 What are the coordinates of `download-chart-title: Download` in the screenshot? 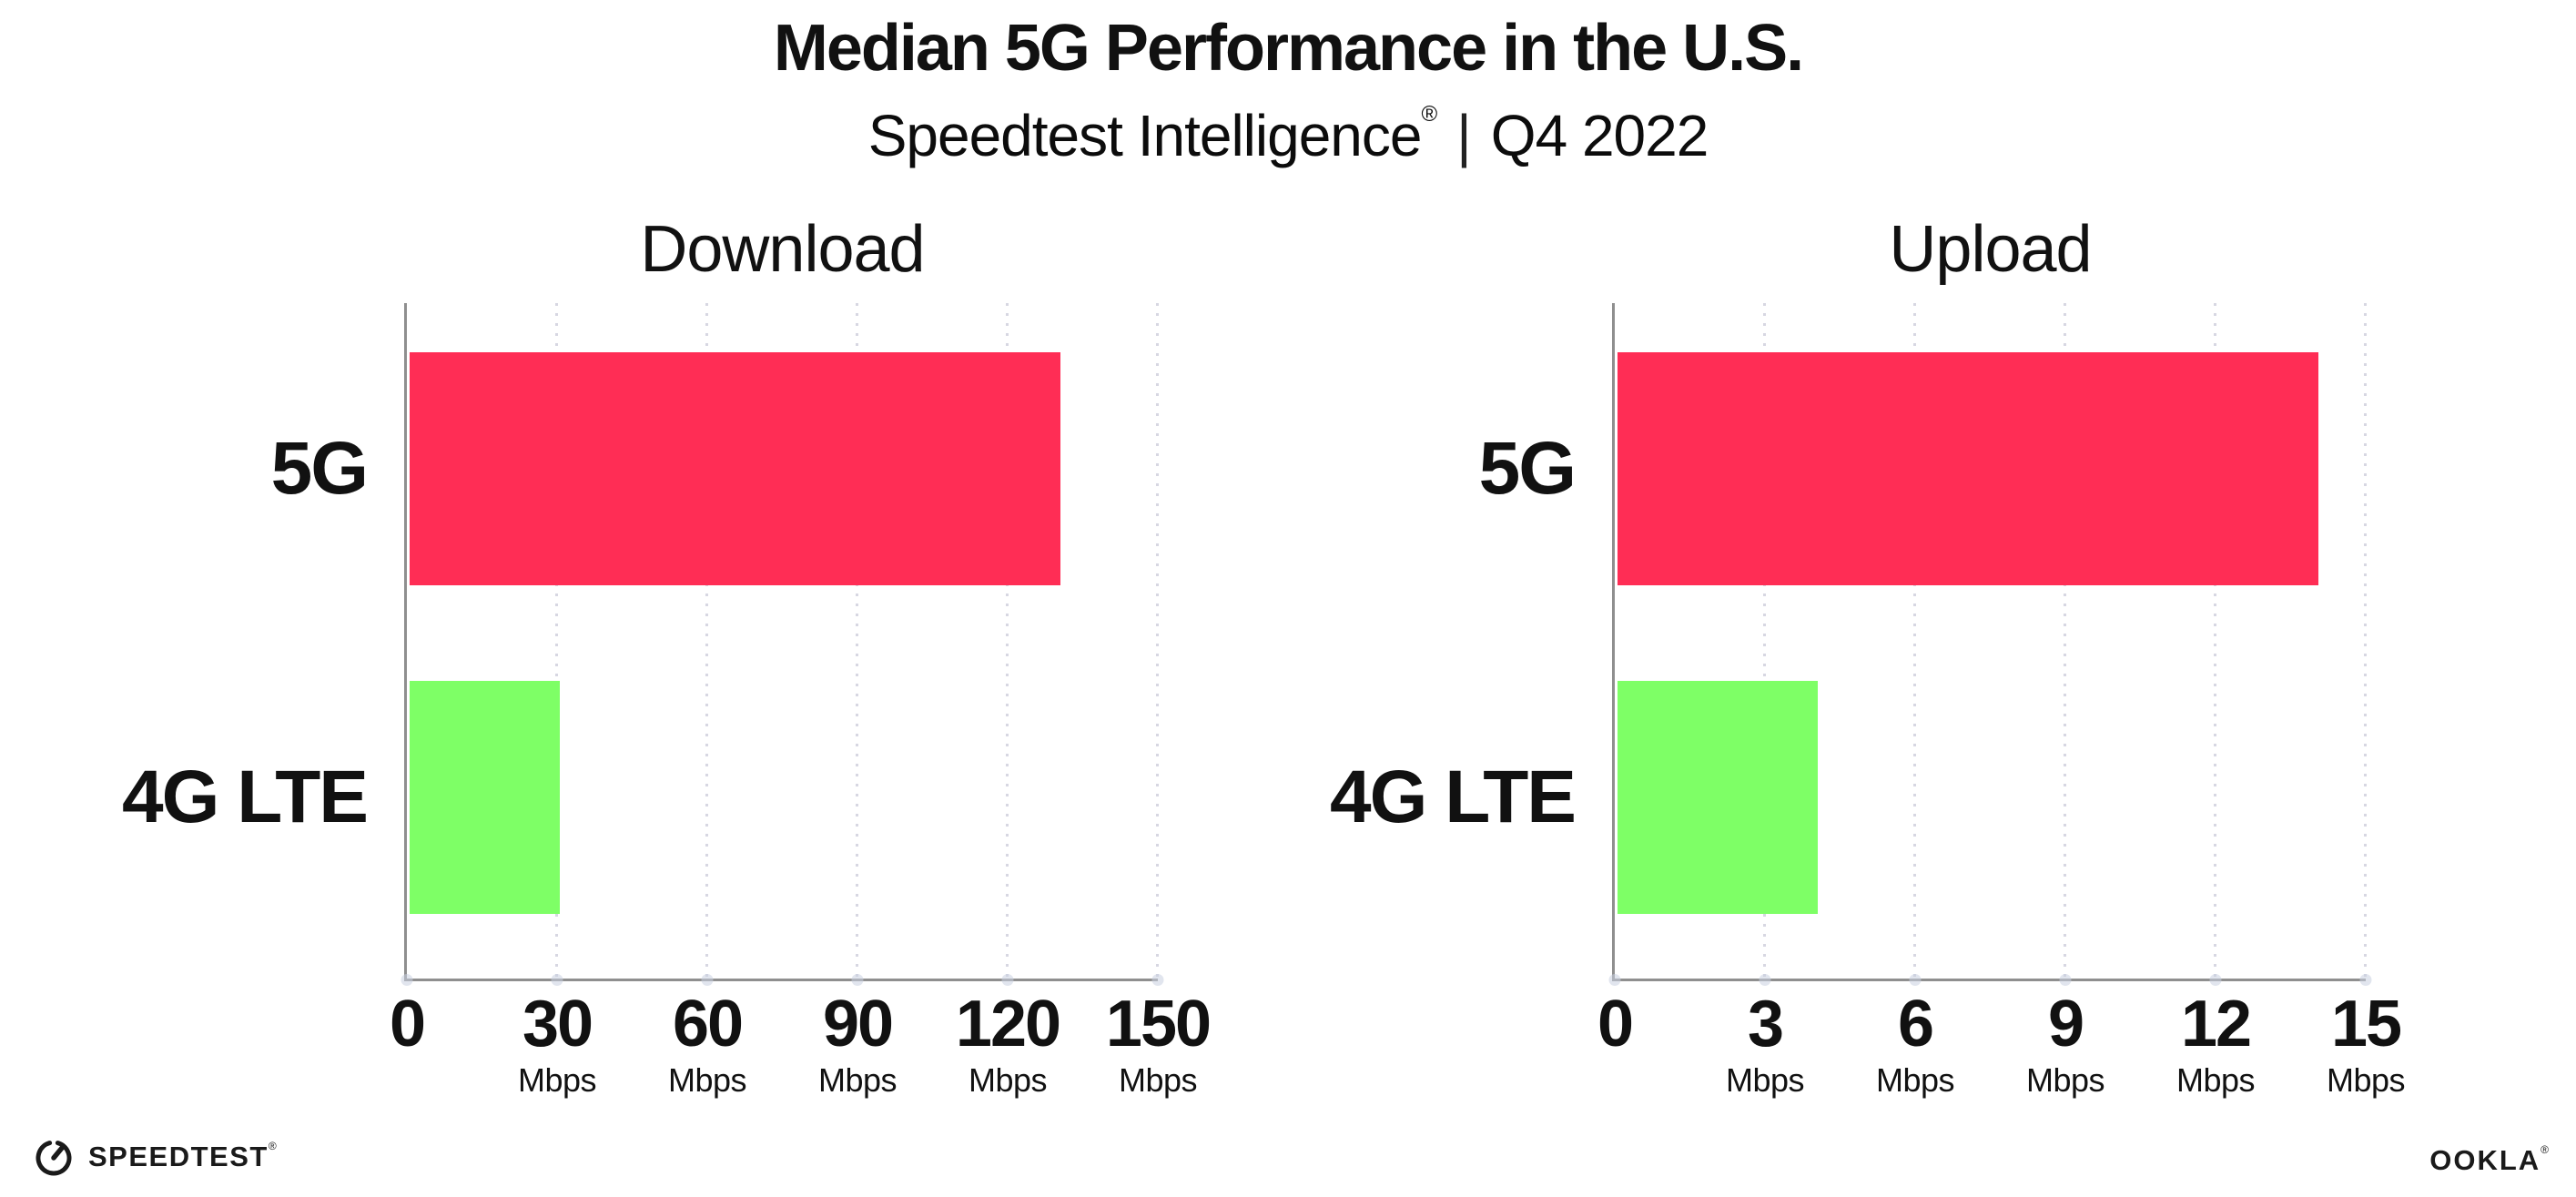 It's located at (782, 250).